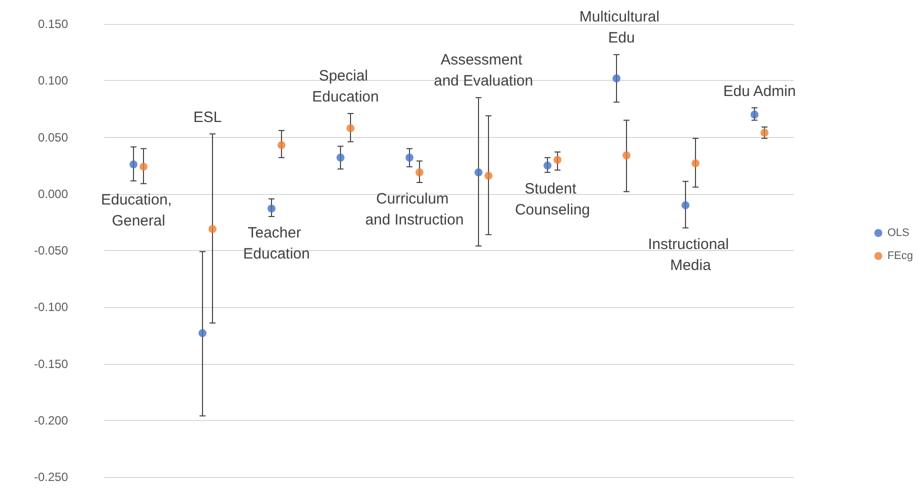  I want to click on x-tick-label: Special Education, so click(345, 86).